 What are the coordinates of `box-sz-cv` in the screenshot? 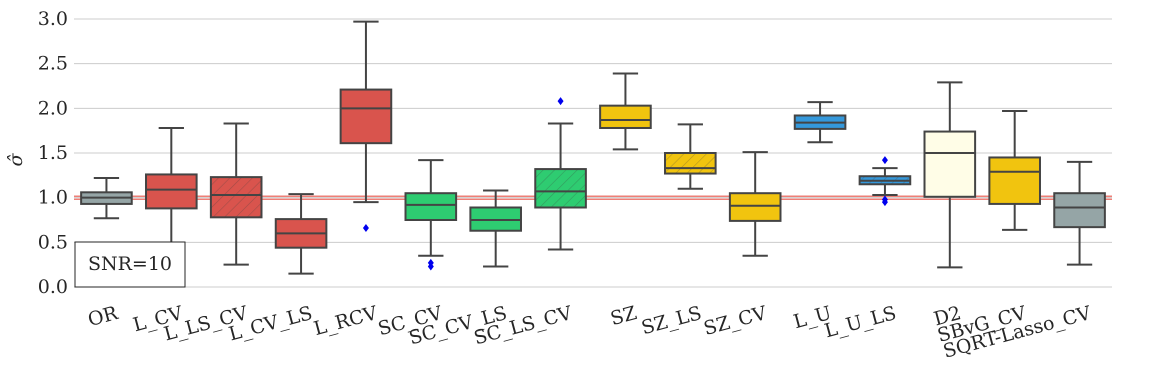 It's located at (755, 204).